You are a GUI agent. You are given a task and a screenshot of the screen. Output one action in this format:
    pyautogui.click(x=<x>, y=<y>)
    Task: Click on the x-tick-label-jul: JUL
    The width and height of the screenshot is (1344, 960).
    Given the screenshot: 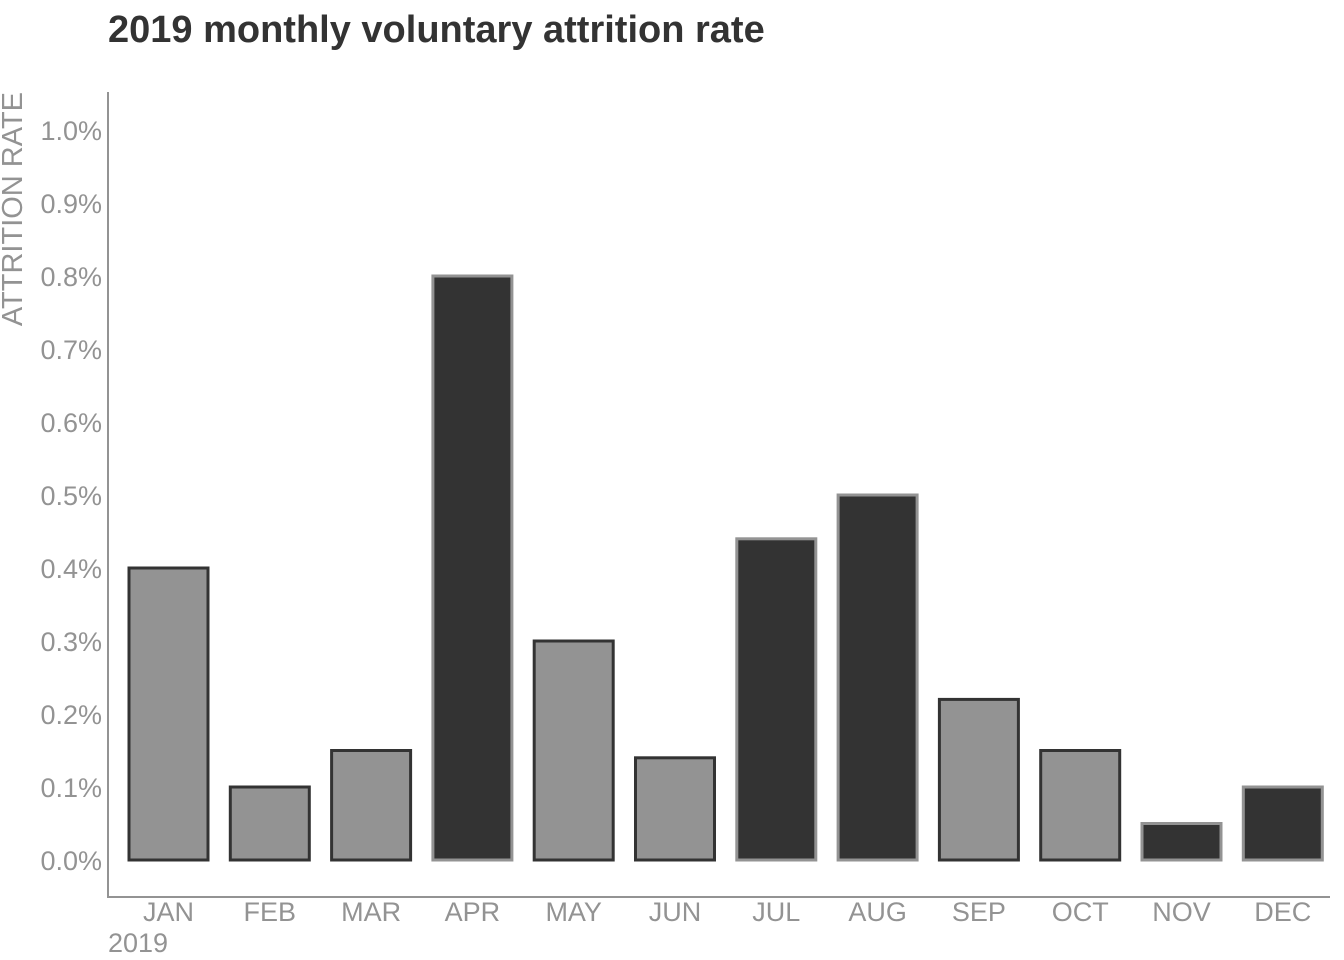 What is the action you would take?
    pyautogui.click(x=776, y=912)
    